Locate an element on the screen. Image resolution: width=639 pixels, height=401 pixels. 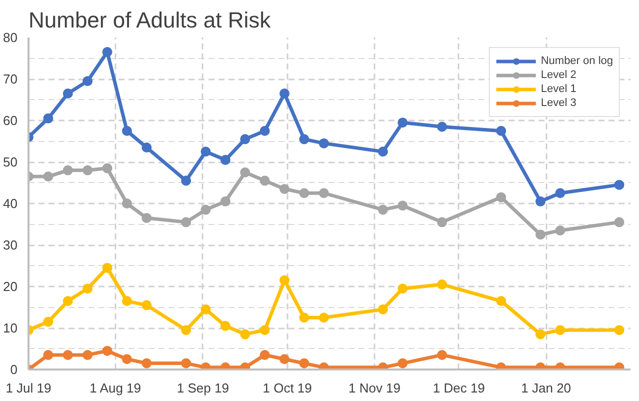
x-tick-label: 1 Aug 19 is located at coordinates (116, 388).